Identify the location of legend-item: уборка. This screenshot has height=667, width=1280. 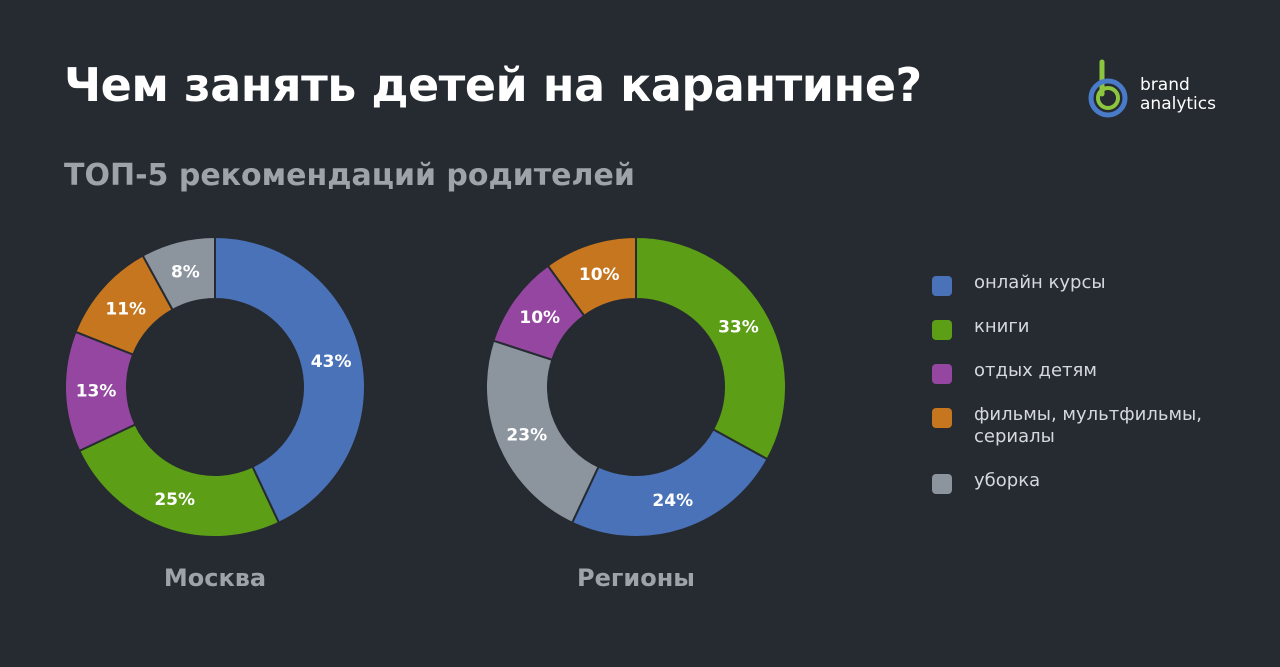
(1097, 482).